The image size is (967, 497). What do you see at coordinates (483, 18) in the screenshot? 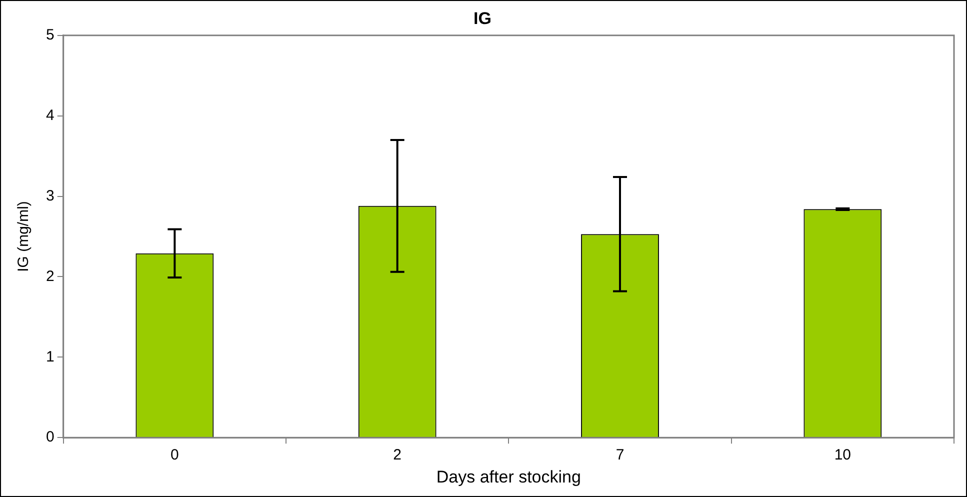
I see `chart-title: IG` at bounding box center [483, 18].